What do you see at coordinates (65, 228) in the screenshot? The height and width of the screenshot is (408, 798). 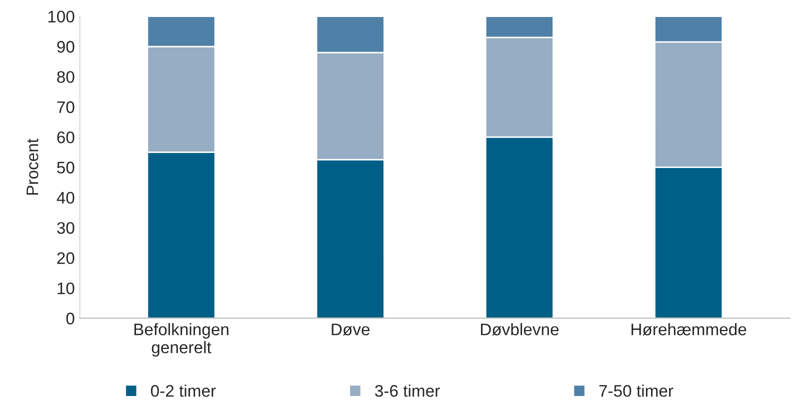 I see `y-tick-label: 30` at bounding box center [65, 228].